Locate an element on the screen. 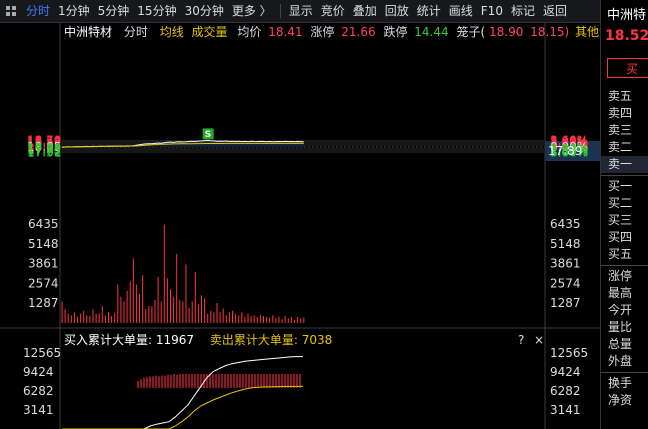 The height and width of the screenshot is (429, 648). big-order-tick: 6282 is located at coordinates (38, 391).